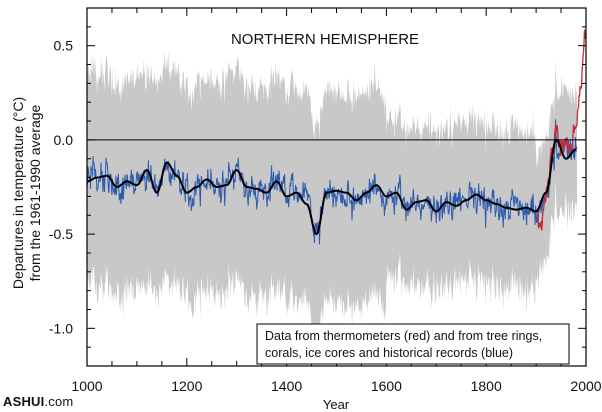 This screenshot has height=412, width=602. Describe the element at coordinates (24, 401) in the screenshot. I see `watermark-bold: ASHUI` at that location.